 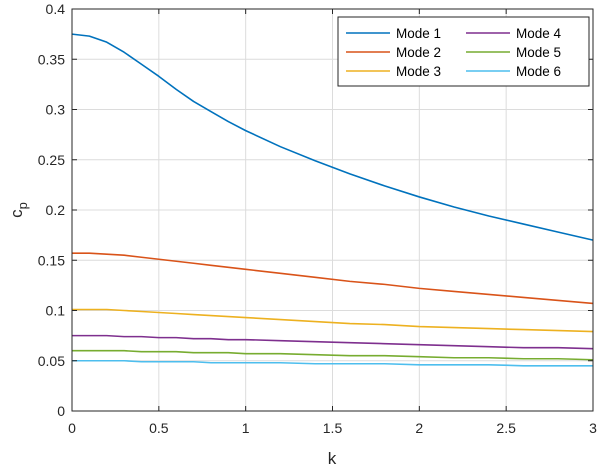 What do you see at coordinates (56, 9) in the screenshot?
I see `y-tick-label: 0.4` at bounding box center [56, 9].